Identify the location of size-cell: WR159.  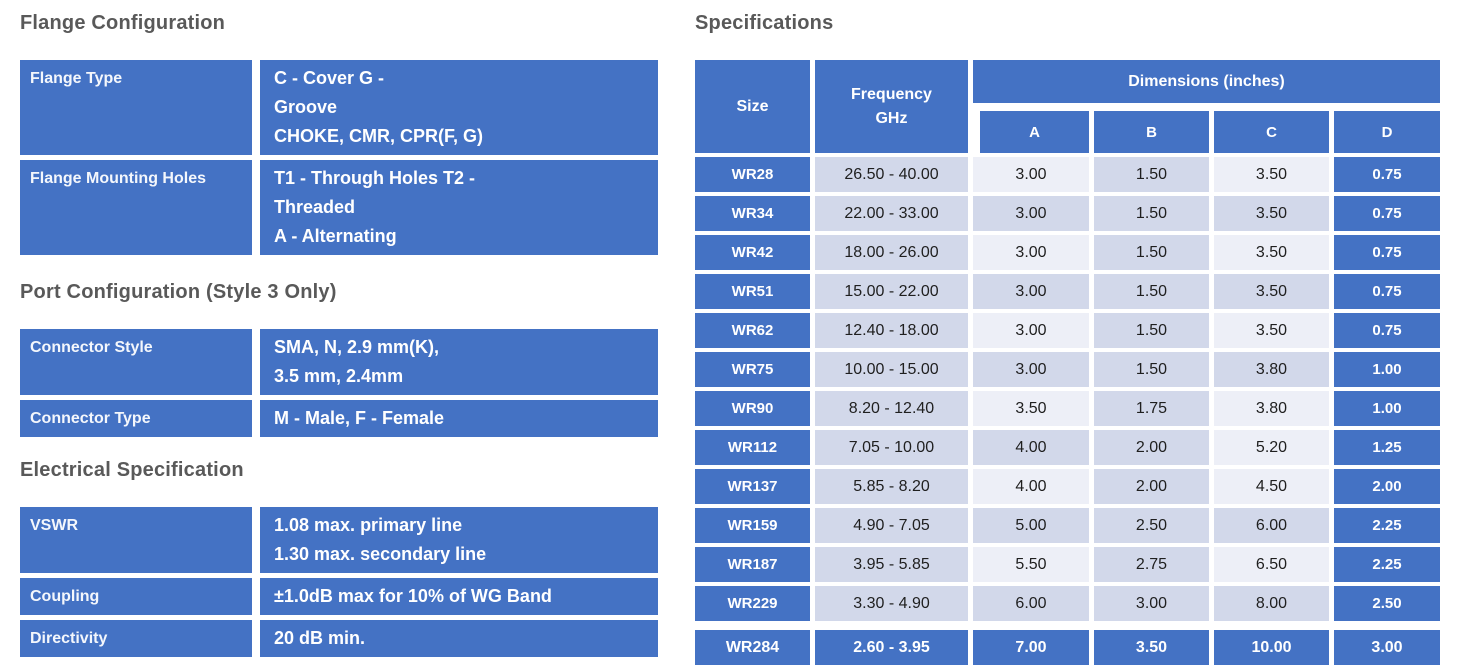
(752, 525).